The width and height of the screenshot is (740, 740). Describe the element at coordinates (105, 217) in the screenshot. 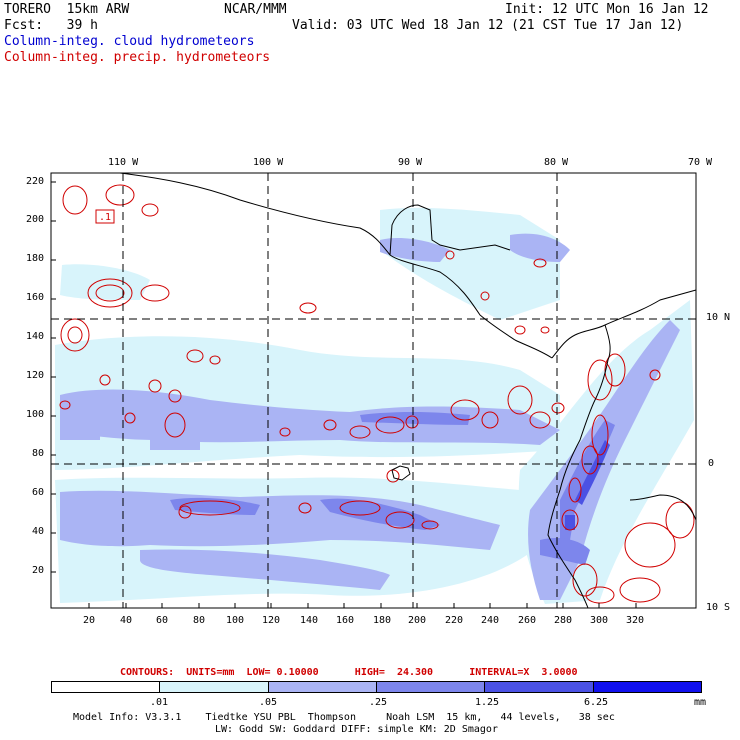

I see `contour-box-label: .1` at that location.